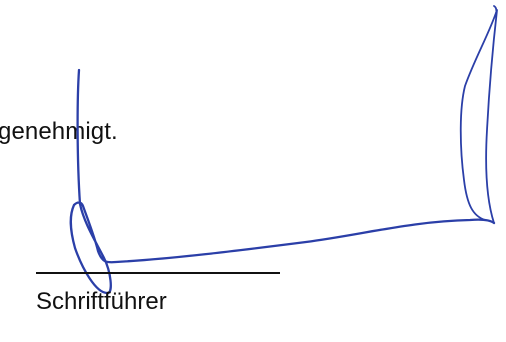 The width and height of the screenshot is (506, 342). What do you see at coordinates (101, 301) in the screenshot?
I see `role-label: Schriftführer` at bounding box center [101, 301].